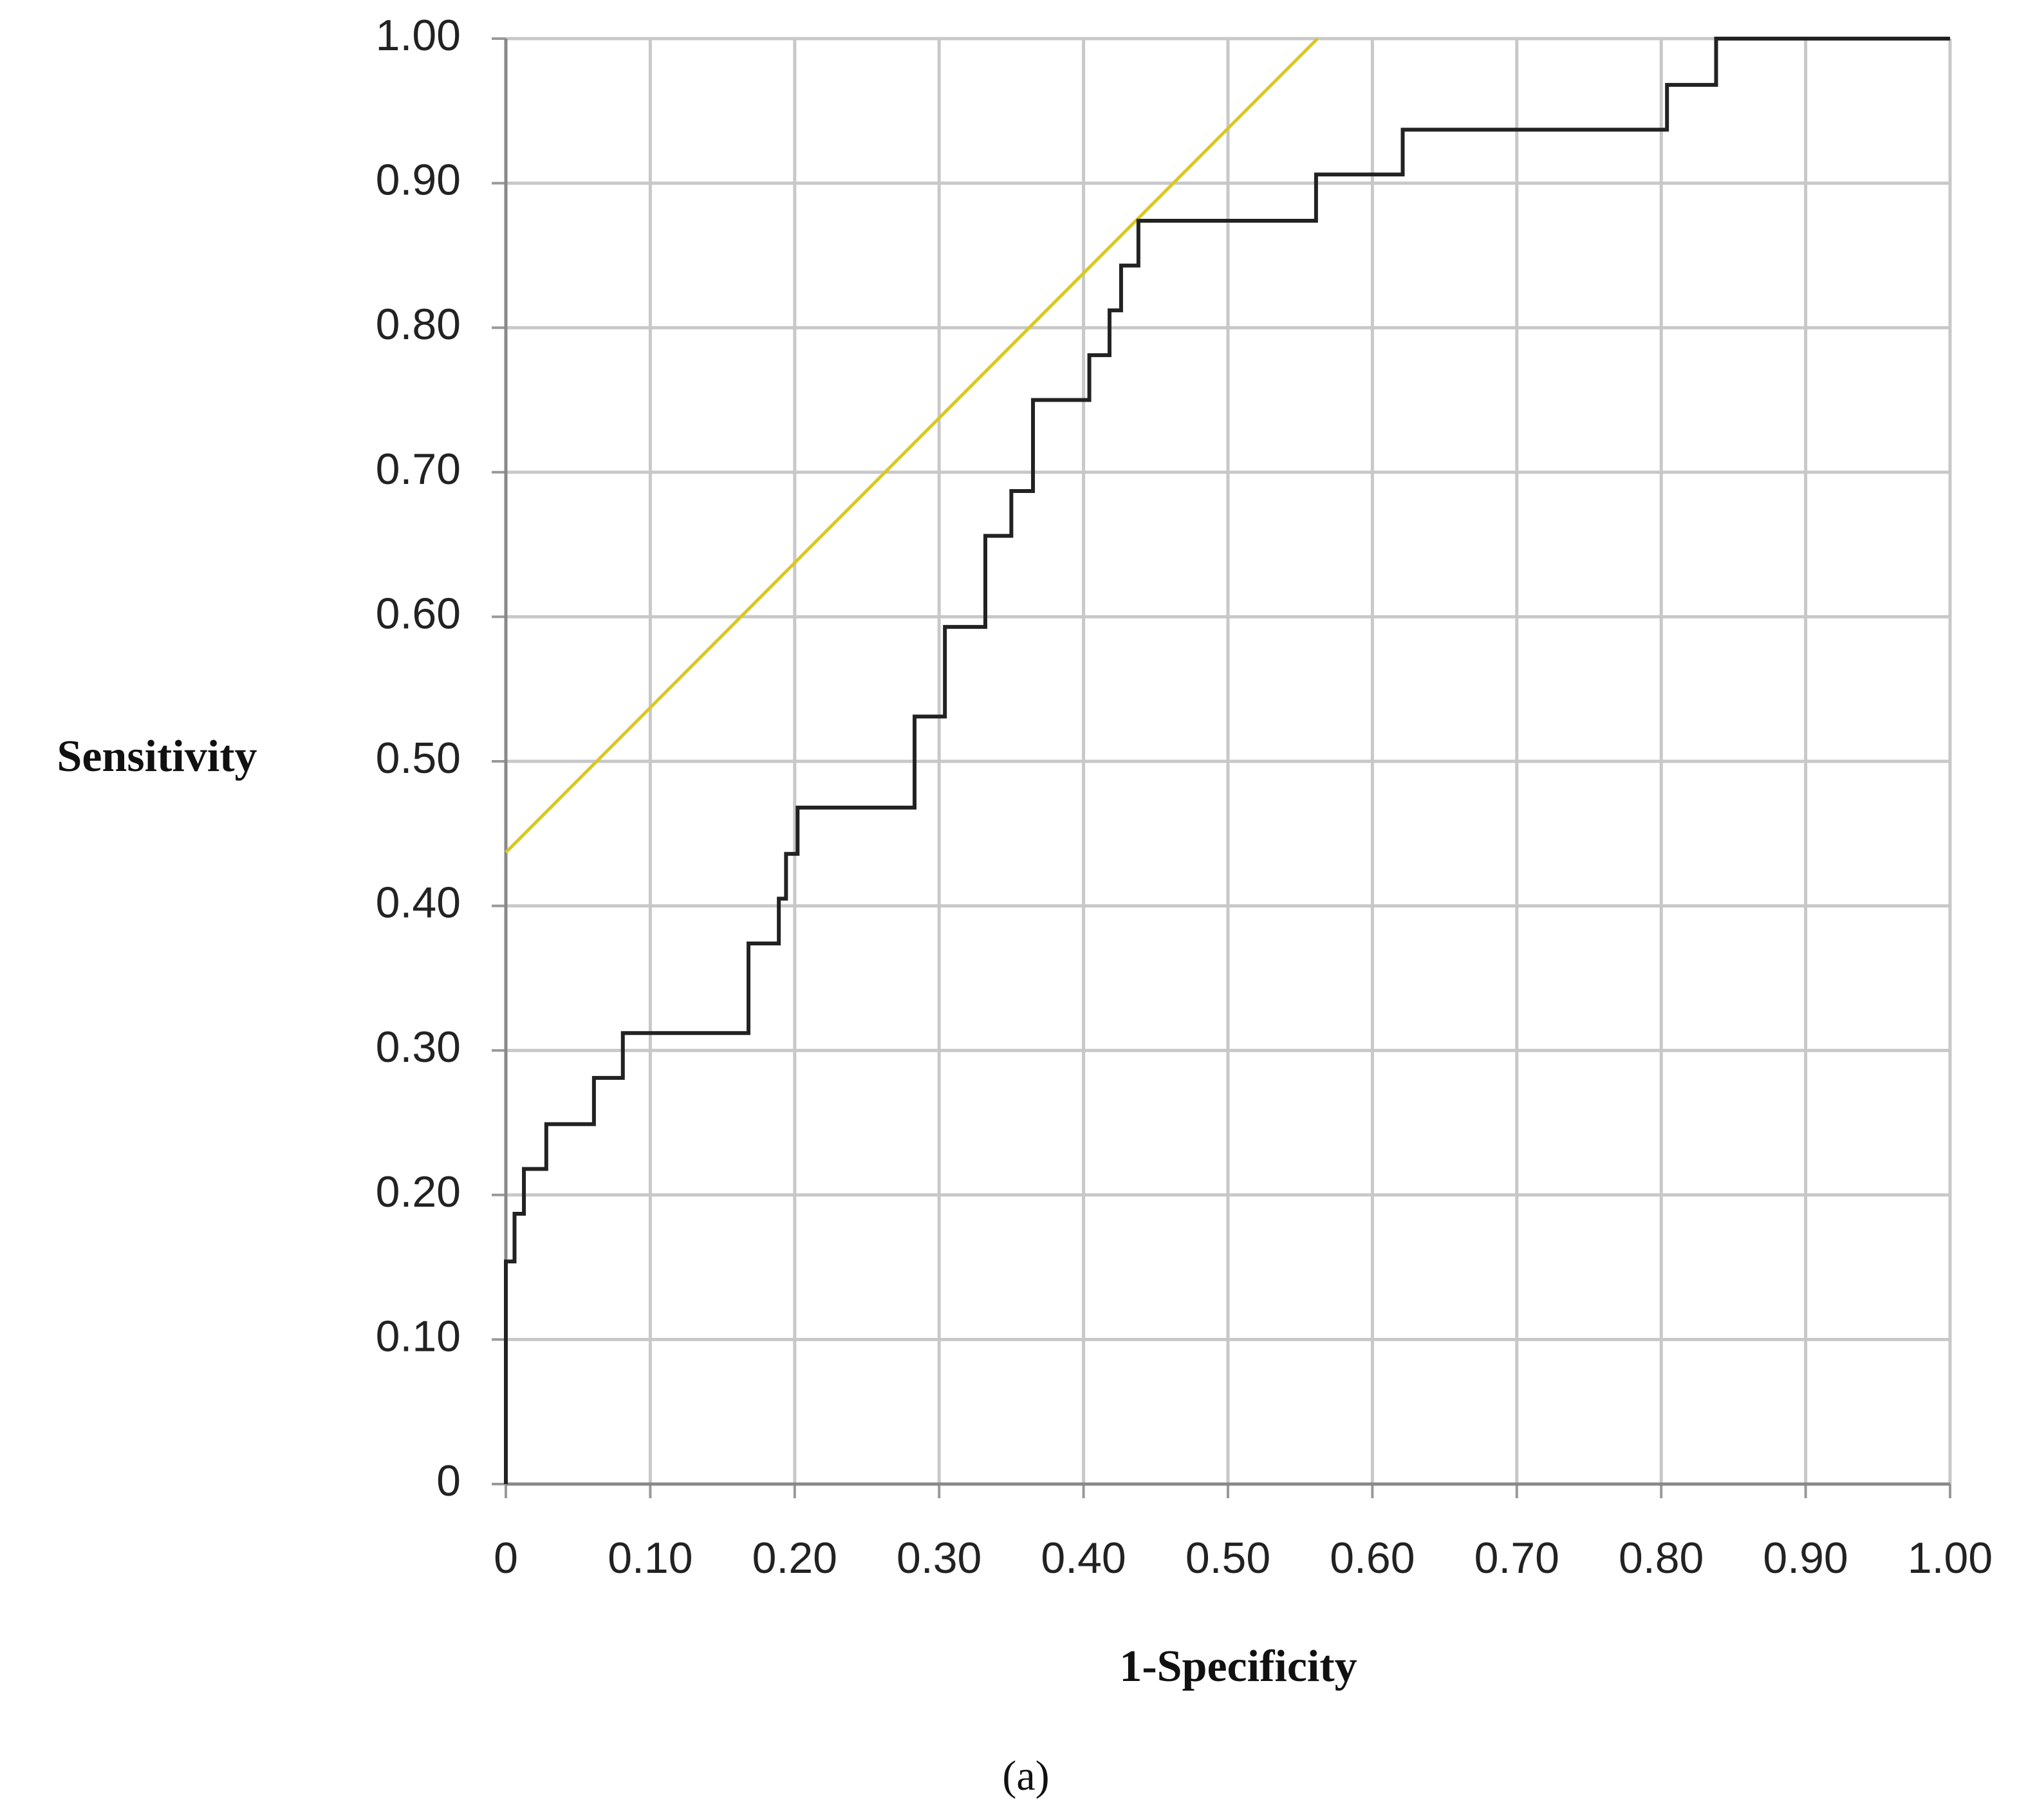 This screenshot has width=2017, height=1820. Describe the element at coordinates (418, 902) in the screenshot. I see `y-tick-label: 0.40` at that location.